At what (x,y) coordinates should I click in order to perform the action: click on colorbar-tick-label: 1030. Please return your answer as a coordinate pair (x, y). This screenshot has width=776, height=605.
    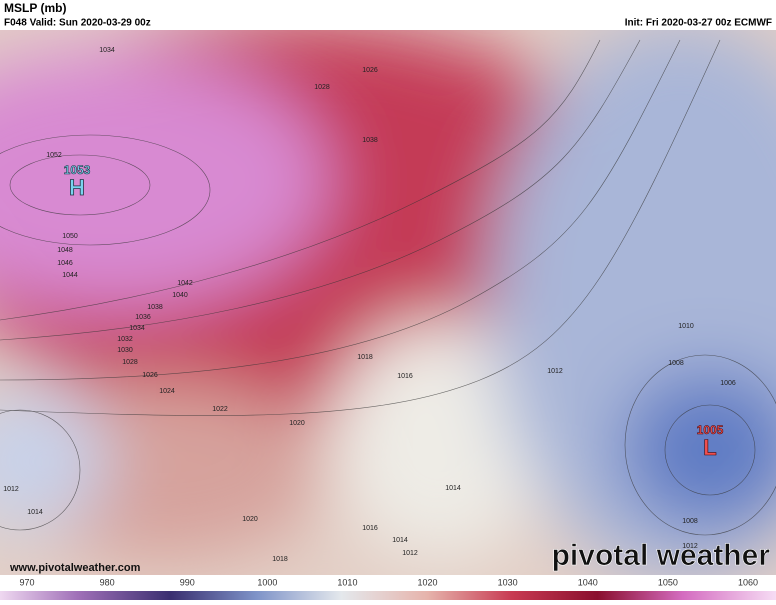
    Looking at the image, I should click on (508, 582).